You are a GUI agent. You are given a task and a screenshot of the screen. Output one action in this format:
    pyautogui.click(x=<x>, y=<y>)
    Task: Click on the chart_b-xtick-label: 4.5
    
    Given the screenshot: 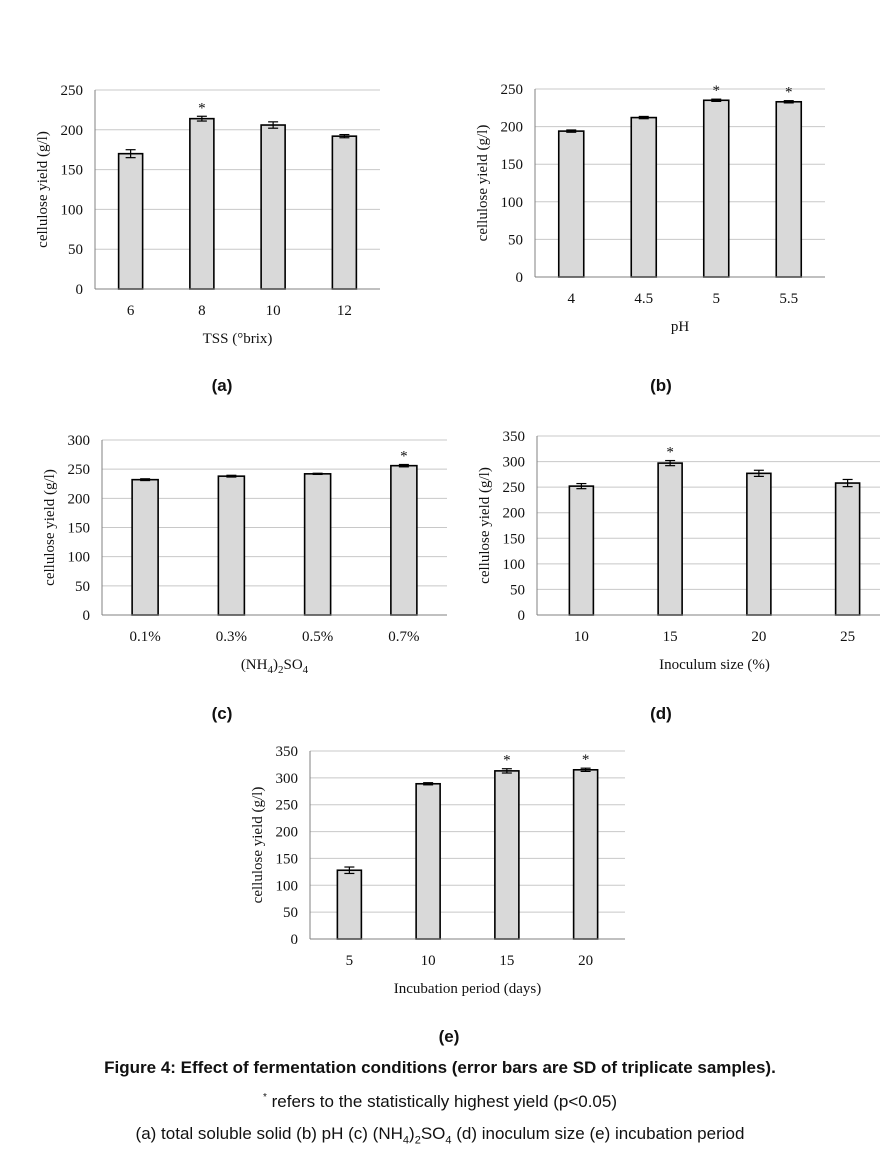 What is the action you would take?
    pyautogui.click(x=643, y=299)
    